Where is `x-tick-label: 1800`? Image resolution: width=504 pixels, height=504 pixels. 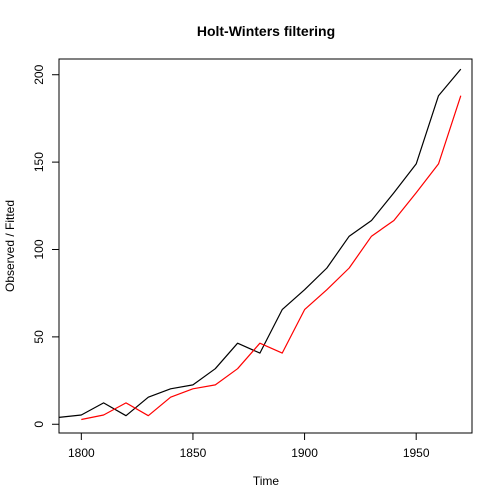 x-tick-label: 1800 is located at coordinates (81, 453).